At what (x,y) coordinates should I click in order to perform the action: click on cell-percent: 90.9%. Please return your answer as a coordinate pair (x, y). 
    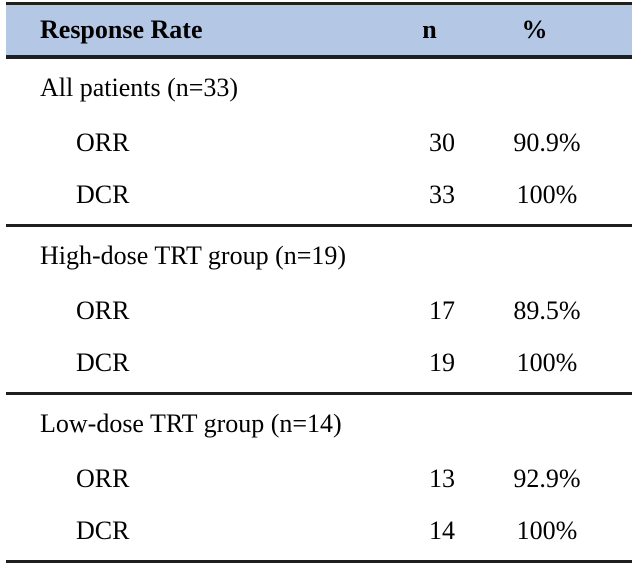
    Looking at the image, I should click on (547, 142).